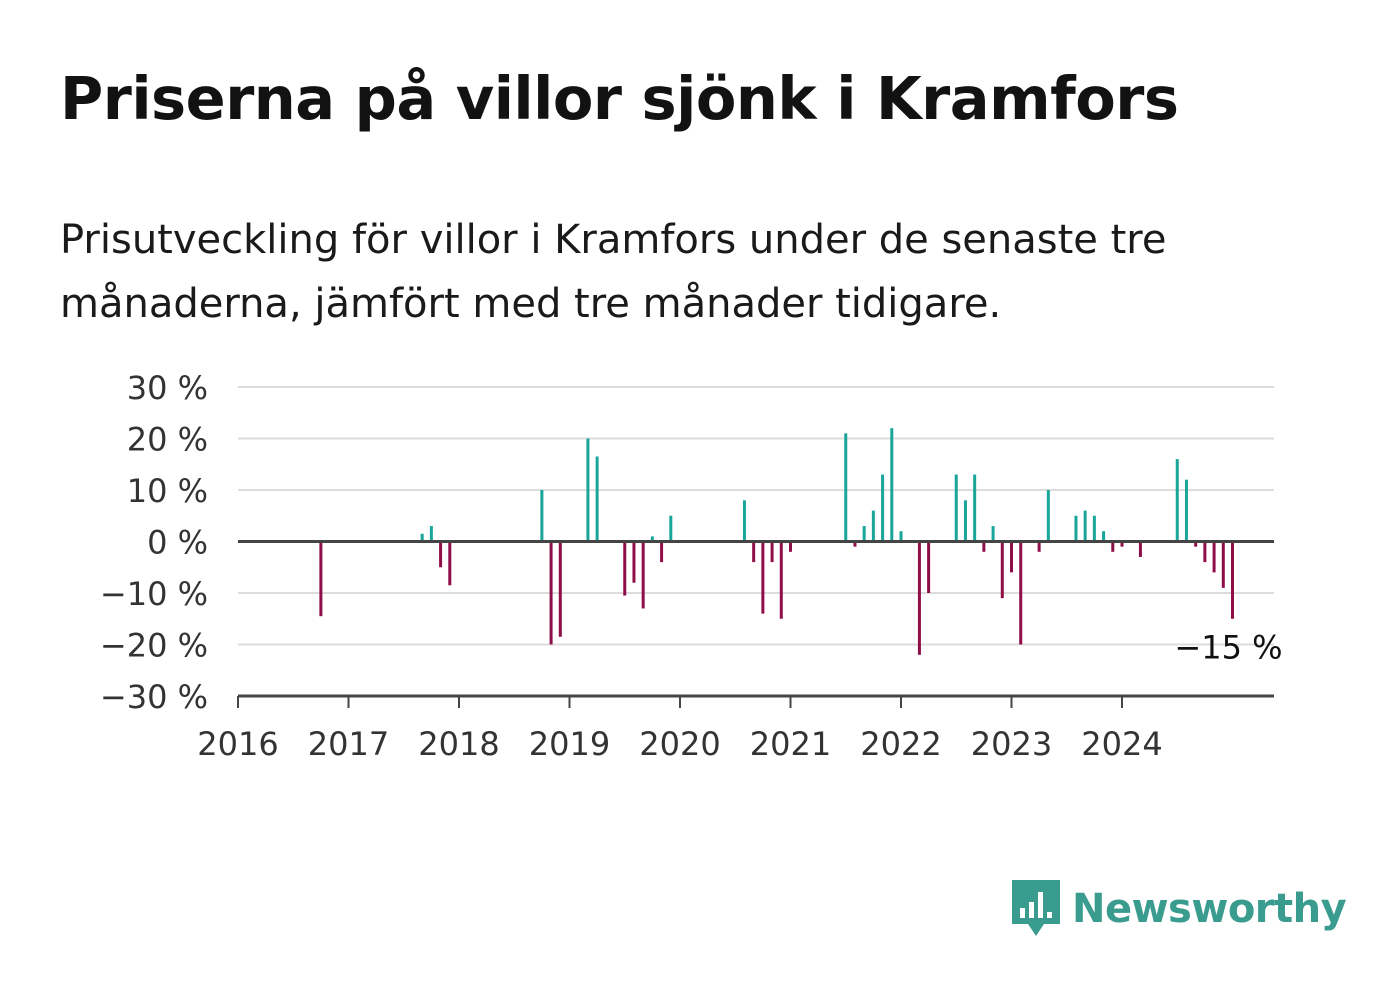  I want to click on y-tick-label: −30 %, so click(154, 697).